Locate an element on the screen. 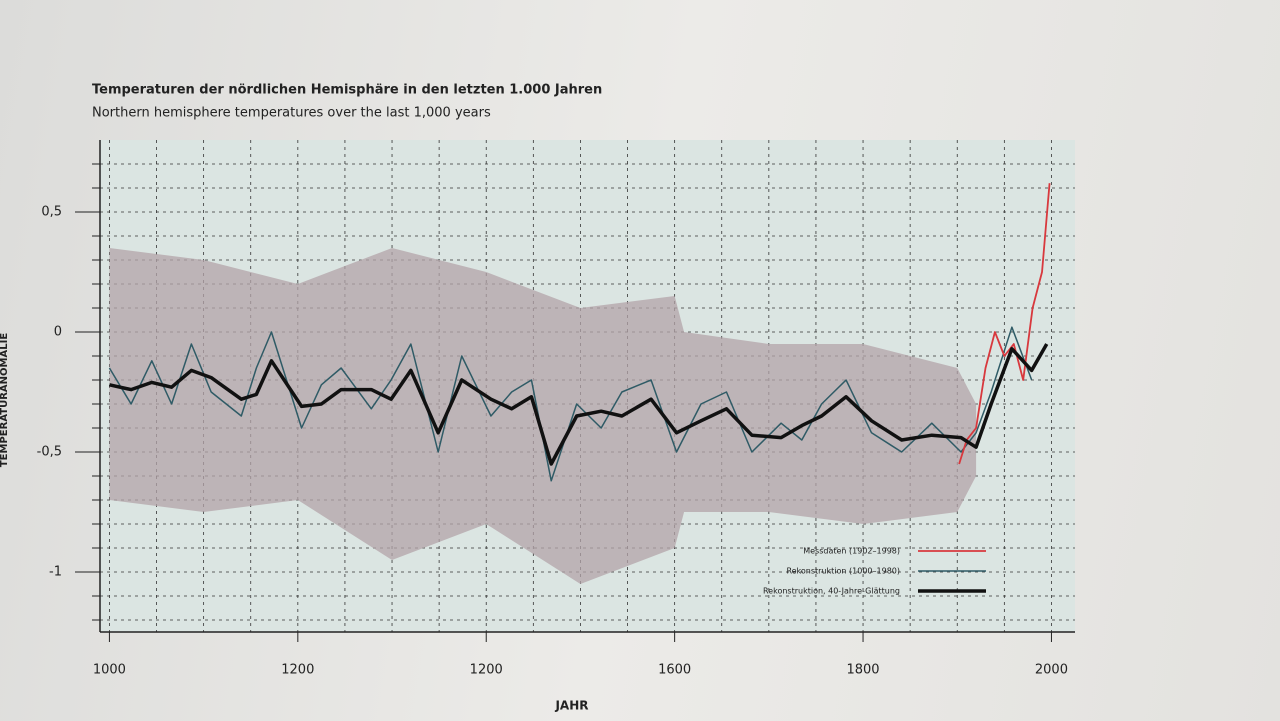 Image resolution: width=1280 pixels, height=721 pixels. x-tick-label: 2000 is located at coordinates (1051, 670).